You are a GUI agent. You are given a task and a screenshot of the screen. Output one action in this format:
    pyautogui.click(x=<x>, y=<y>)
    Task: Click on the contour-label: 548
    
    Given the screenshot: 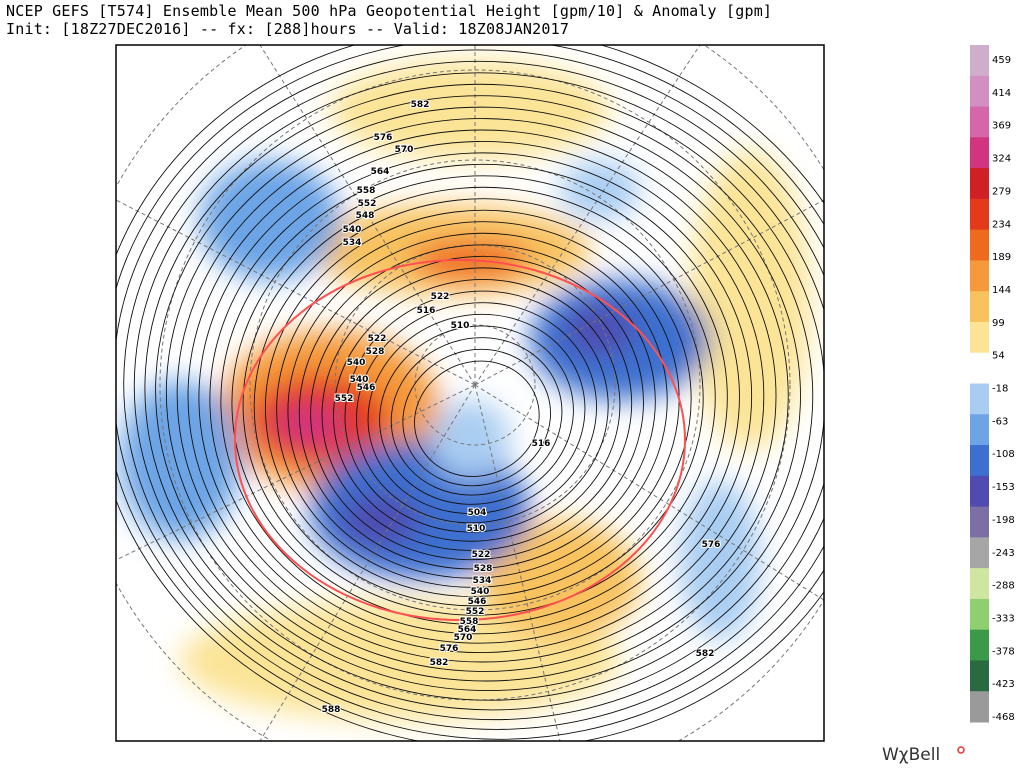 What is the action you would take?
    pyautogui.click(x=365, y=216)
    